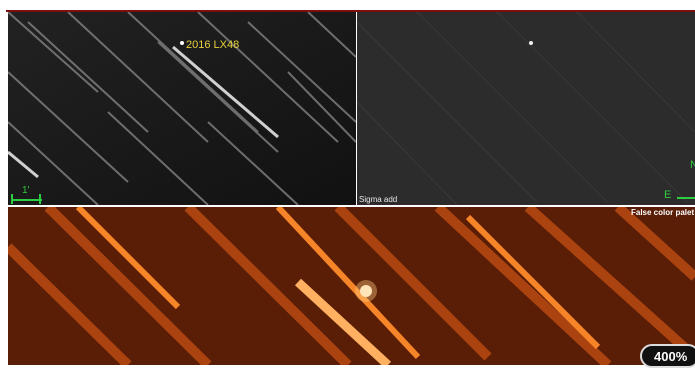 This screenshot has width=695, height=368. I want to click on compass-east-label: E, so click(668, 195).